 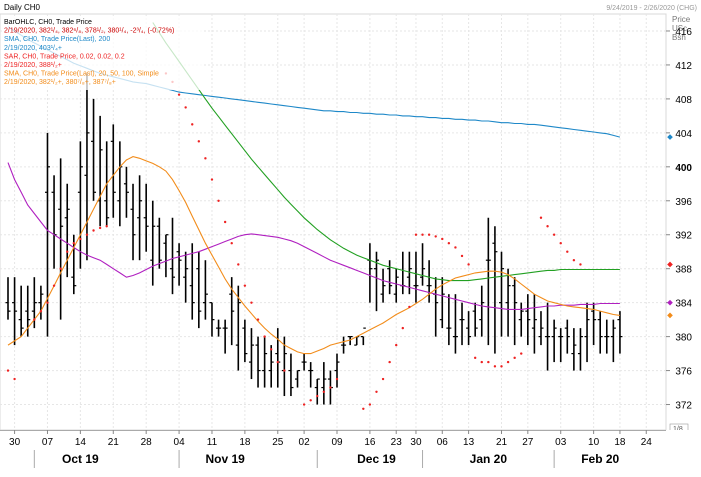 I want to click on y-tick-label: 412, so click(x=683, y=66).